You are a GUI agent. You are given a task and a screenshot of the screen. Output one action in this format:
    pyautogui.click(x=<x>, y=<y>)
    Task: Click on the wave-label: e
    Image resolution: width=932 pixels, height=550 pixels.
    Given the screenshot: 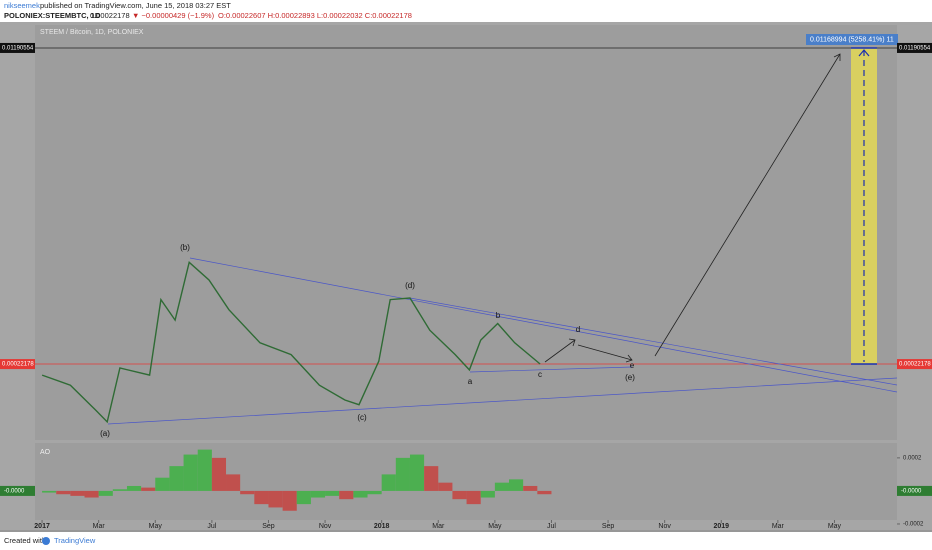 What is the action you would take?
    pyautogui.click(x=632, y=365)
    